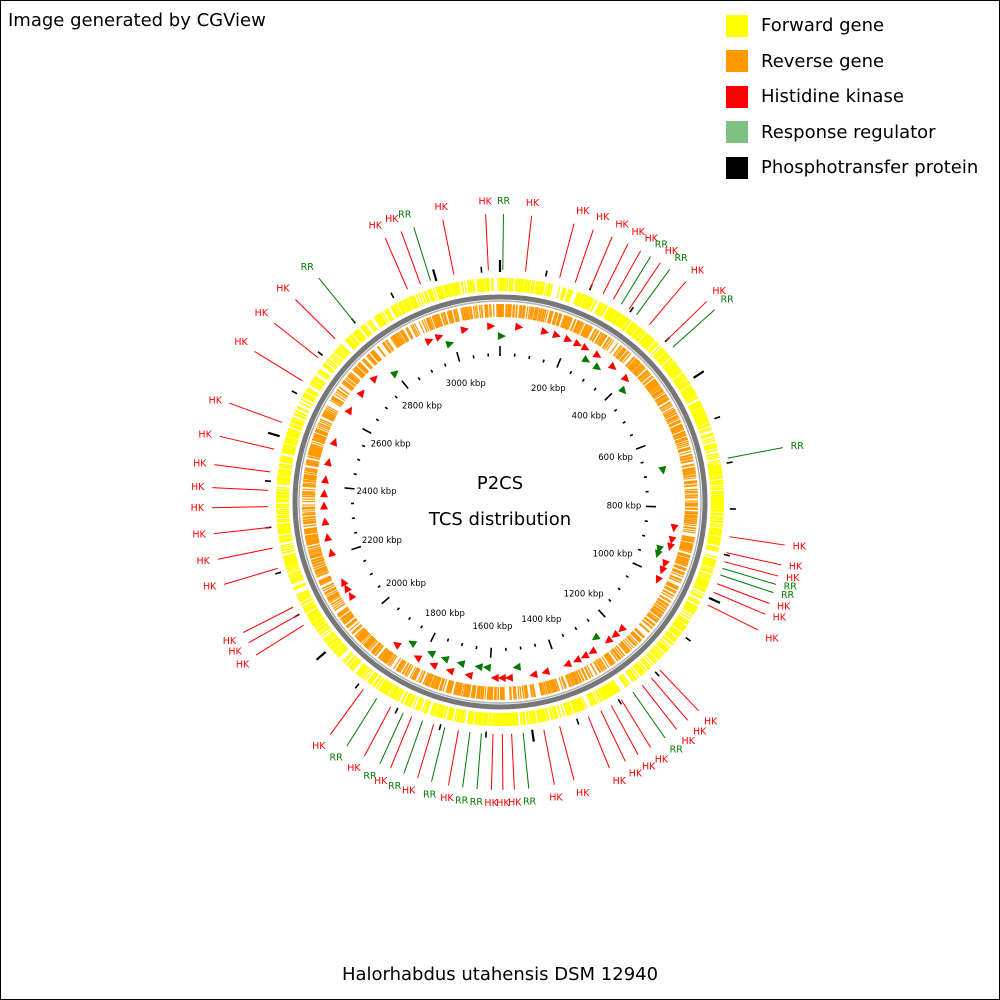 The height and width of the screenshot is (1000, 1000). What do you see at coordinates (754, 559) in the screenshot?
I see `callout-line` at bounding box center [754, 559].